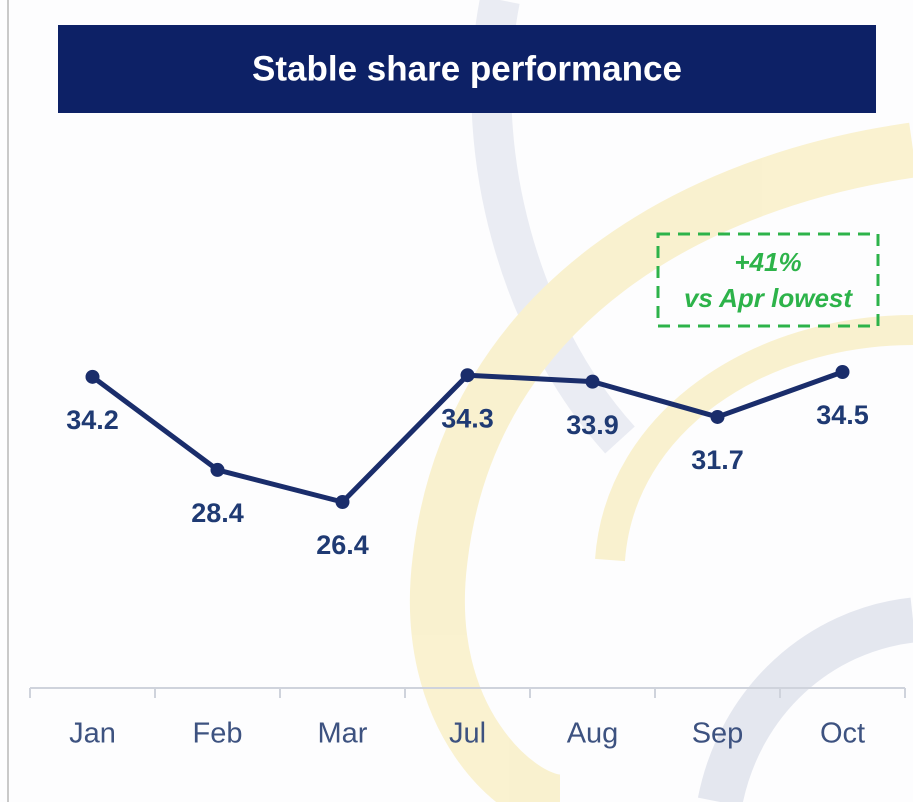  Describe the element at coordinates (92, 734) in the screenshot. I see `x-tick-label: Jan` at that location.